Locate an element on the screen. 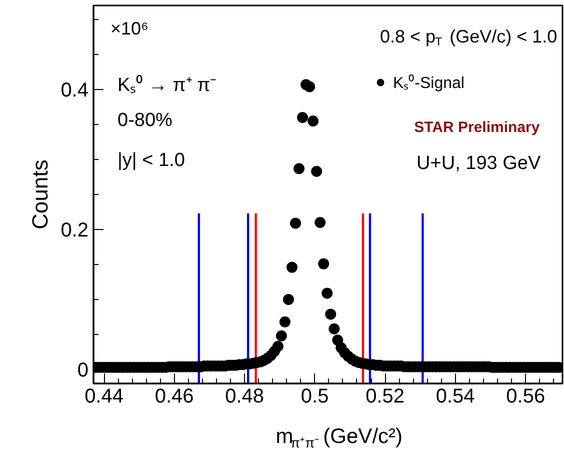 The image size is (564, 455). y-tick-label: 0.2 is located at coordinates (74, 231).